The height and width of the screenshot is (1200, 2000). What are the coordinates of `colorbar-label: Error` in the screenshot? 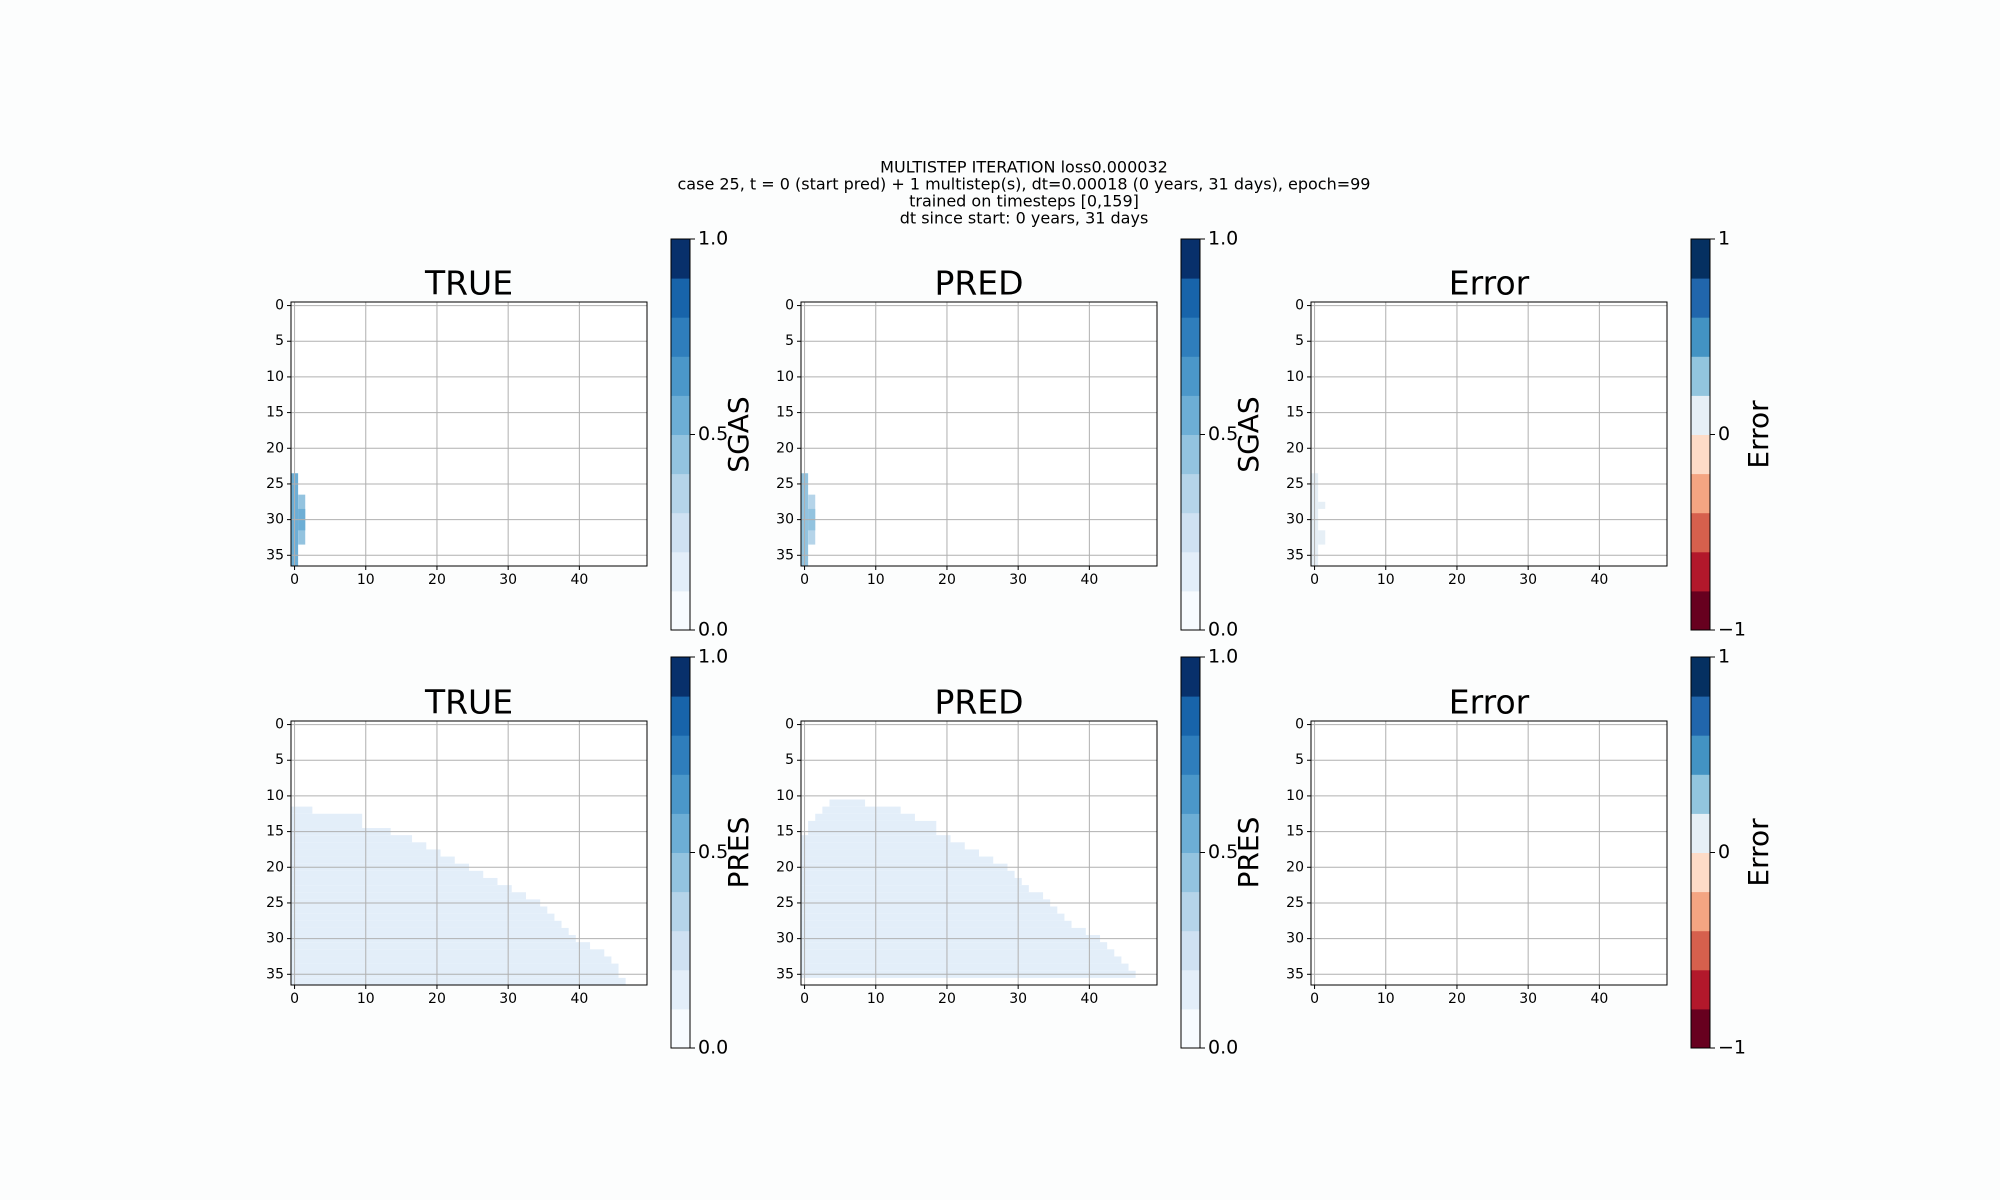 It's located at (1758, 434).